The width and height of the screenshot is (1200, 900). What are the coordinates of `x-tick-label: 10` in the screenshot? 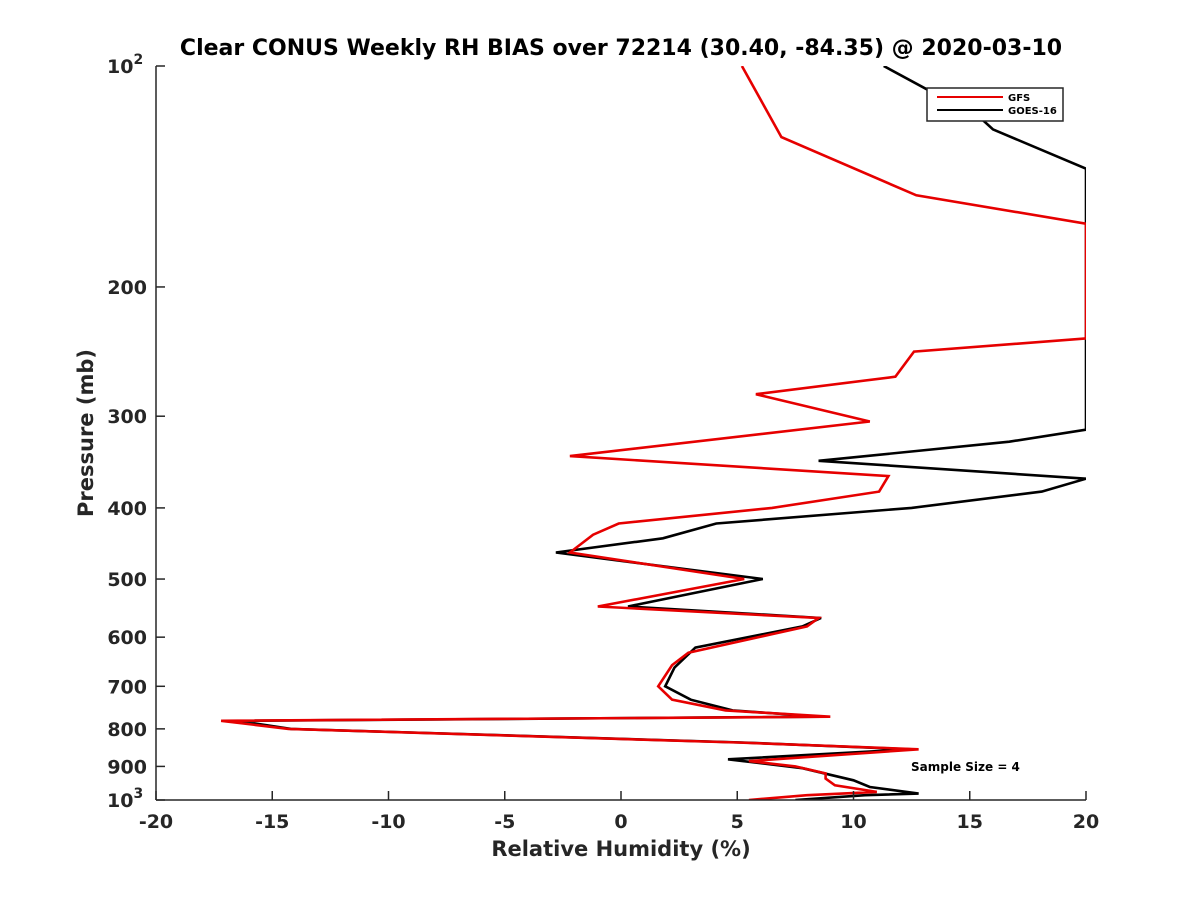 It's located at (853, 822).